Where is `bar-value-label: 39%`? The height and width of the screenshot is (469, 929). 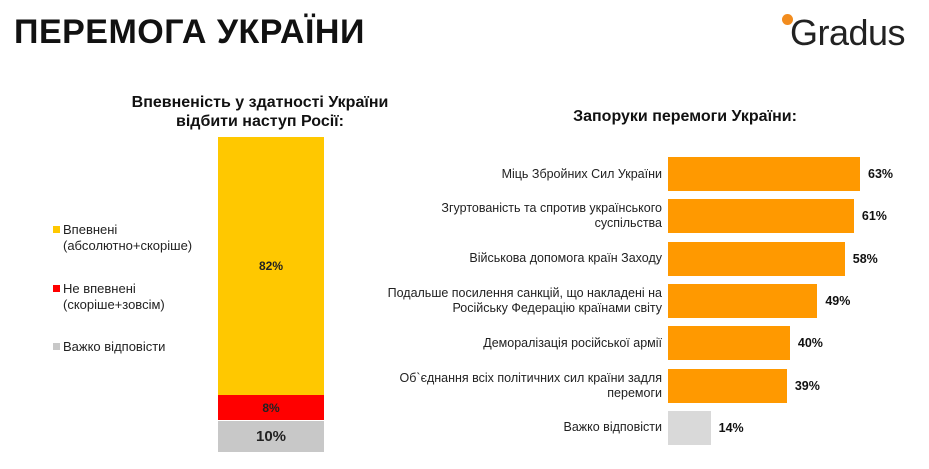 bar-value-label: 39% is located at coordinates (807, 385).